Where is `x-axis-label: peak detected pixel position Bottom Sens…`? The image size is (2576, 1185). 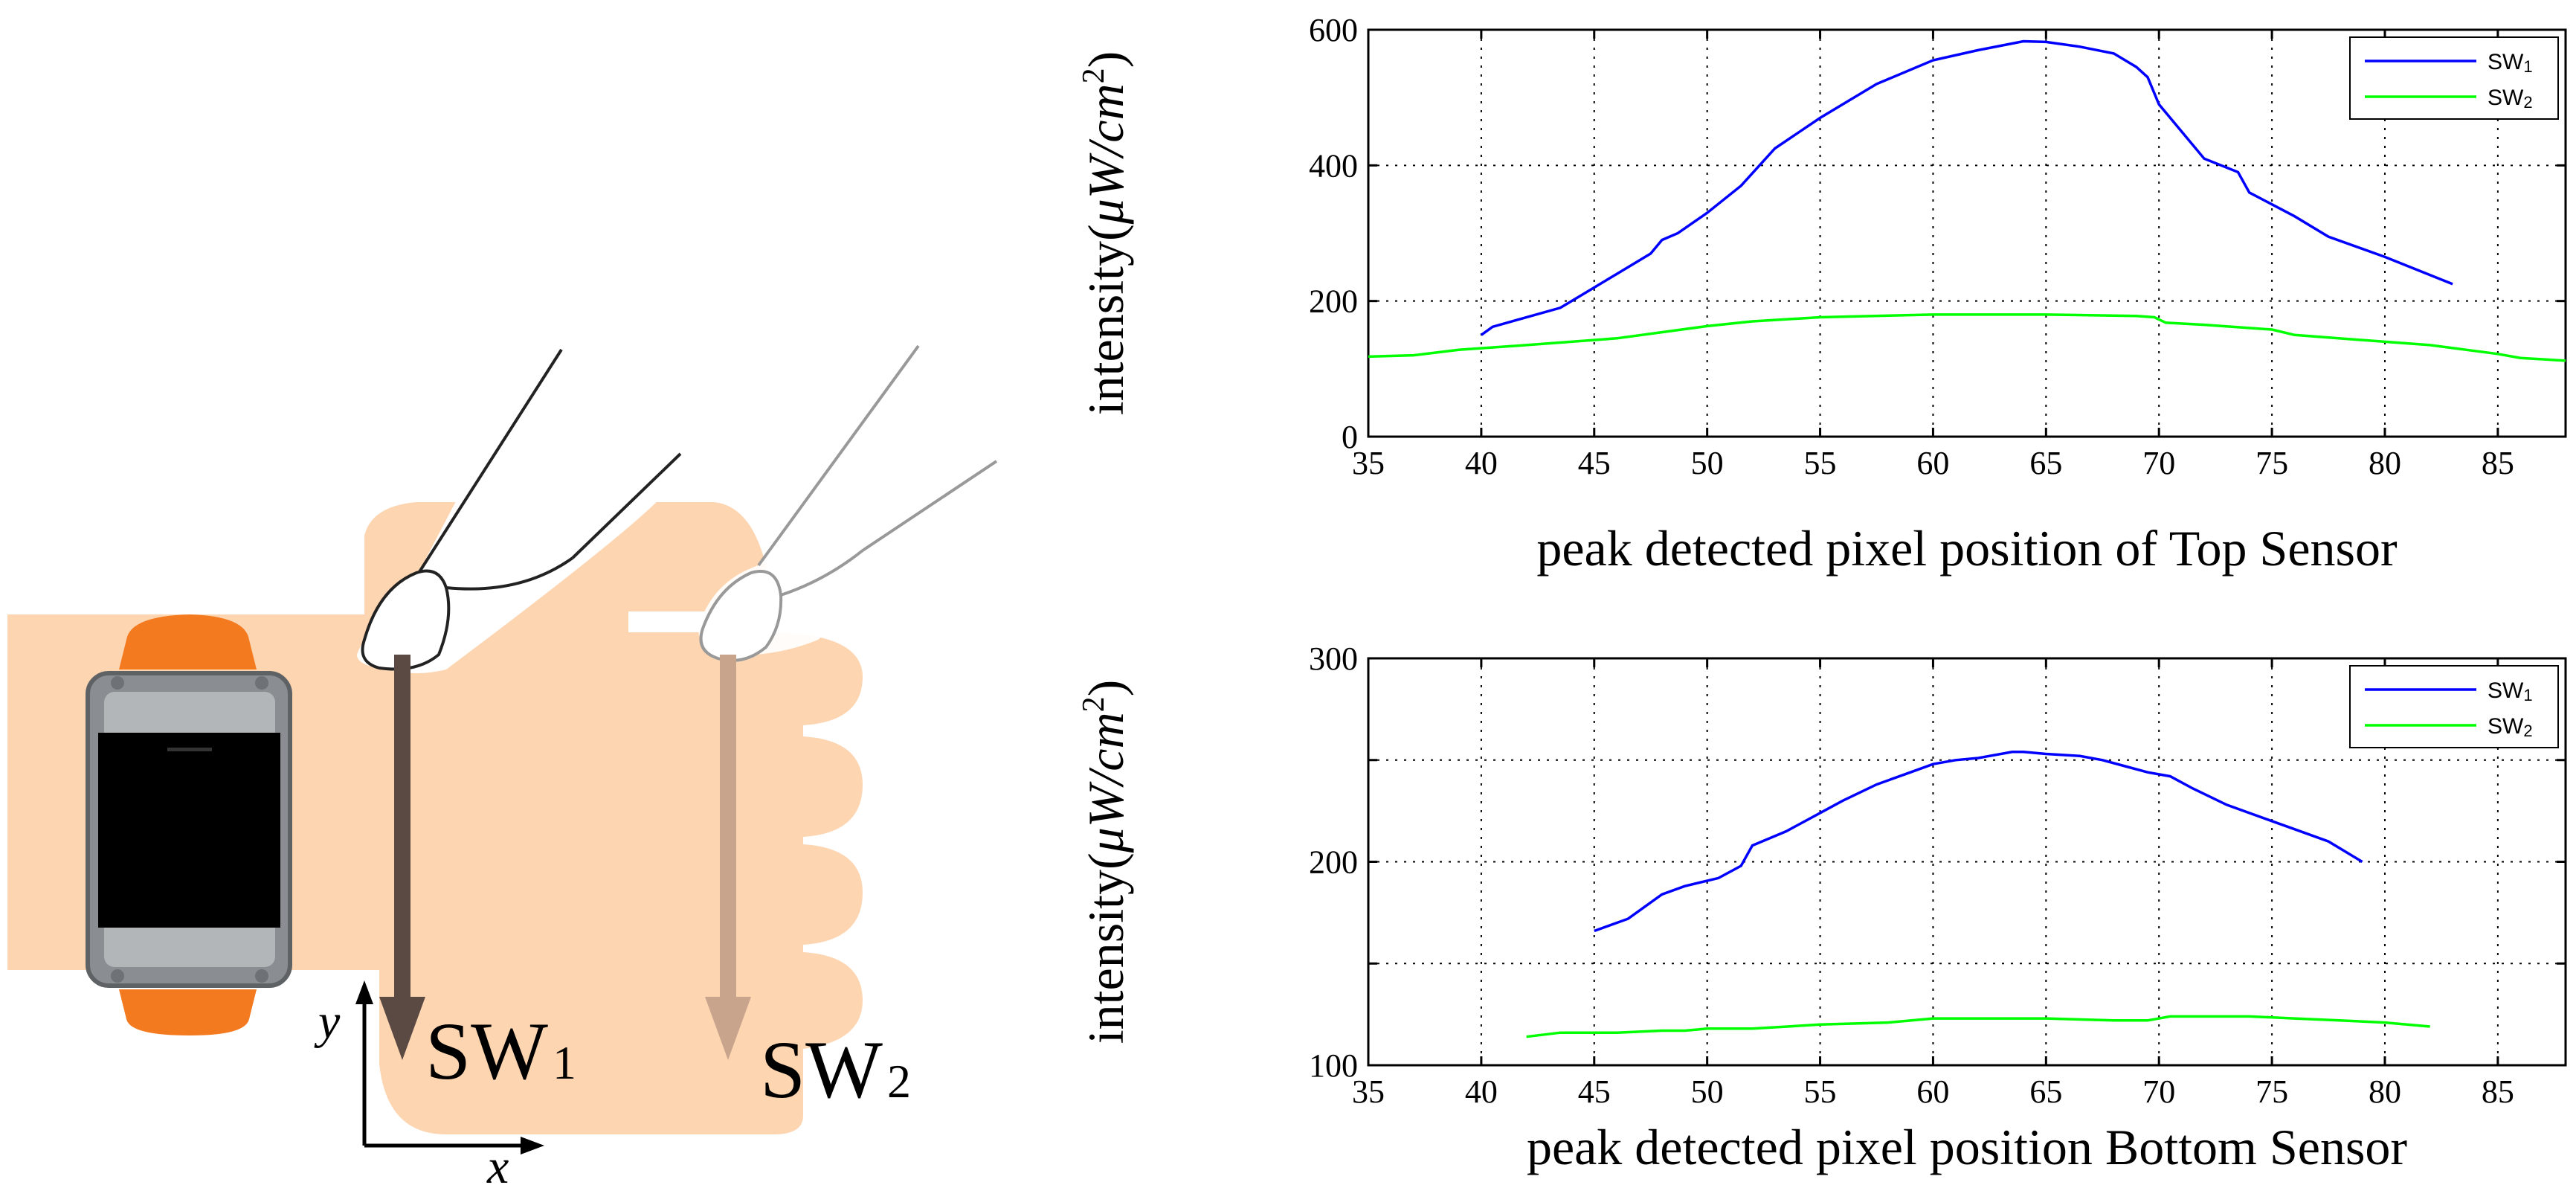
x-axis-label: peak detected pixel position Bottom Sens… is located at coordinates (1967, 1147).